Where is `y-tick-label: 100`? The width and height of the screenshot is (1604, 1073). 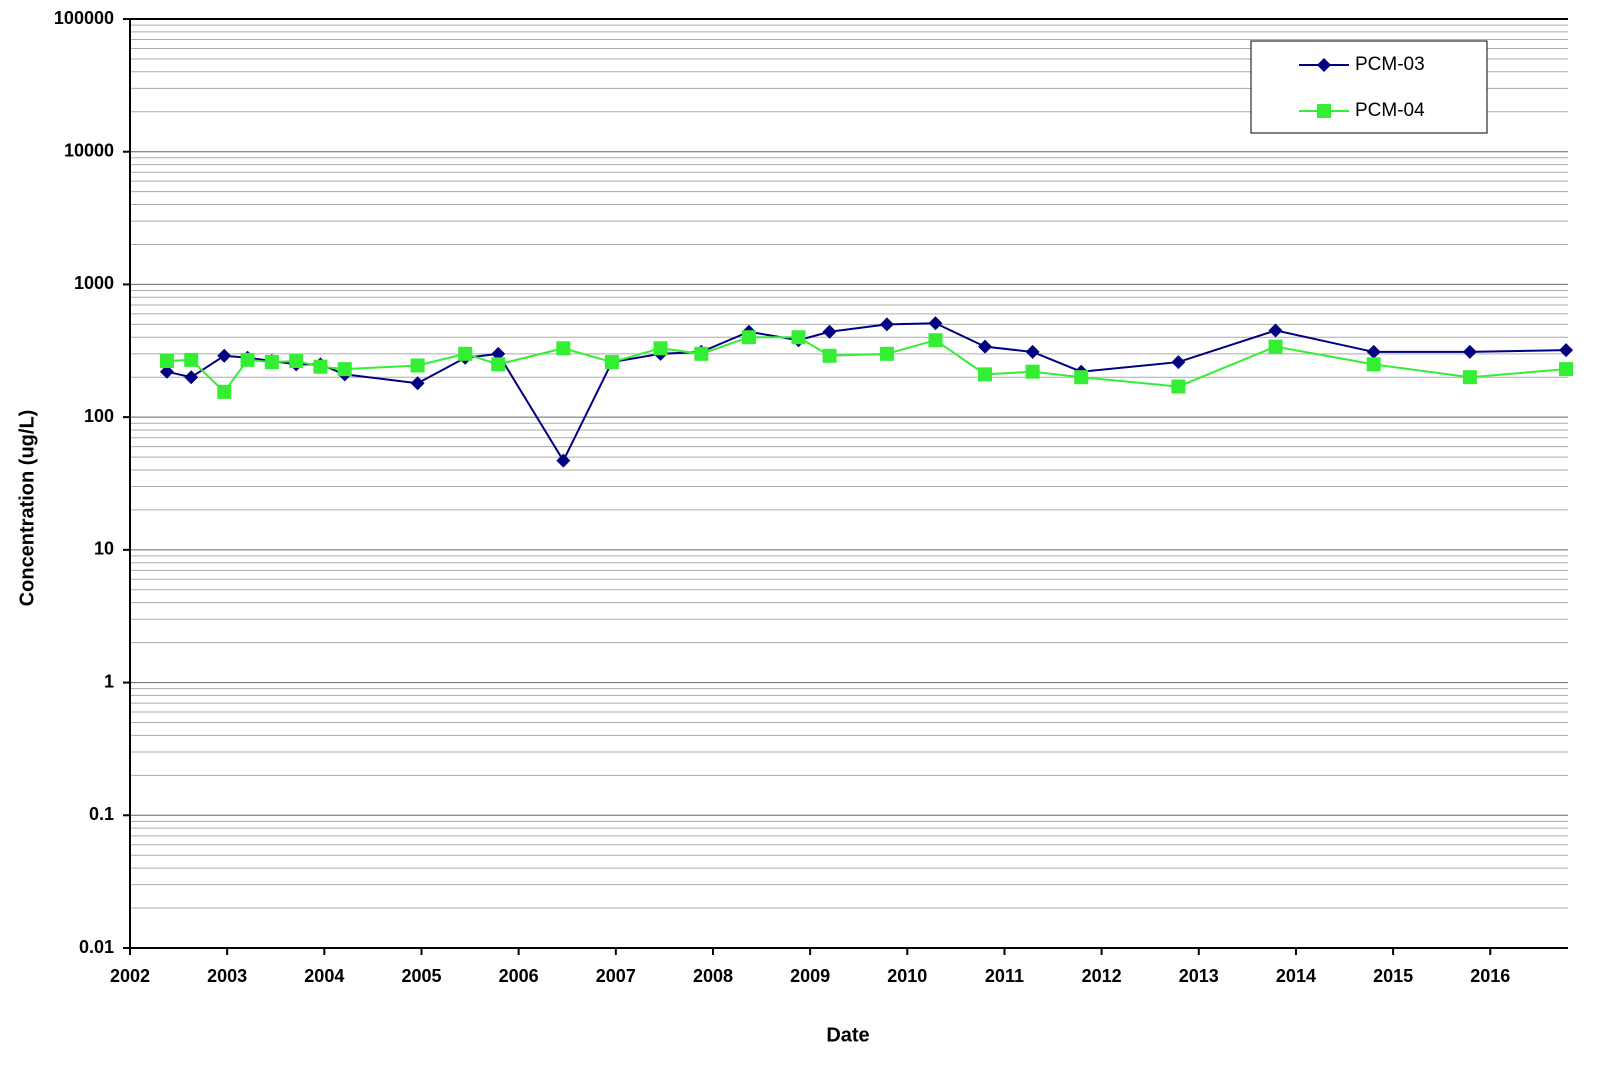
y-tick-label: 100 is located at coordinates (99, 416).